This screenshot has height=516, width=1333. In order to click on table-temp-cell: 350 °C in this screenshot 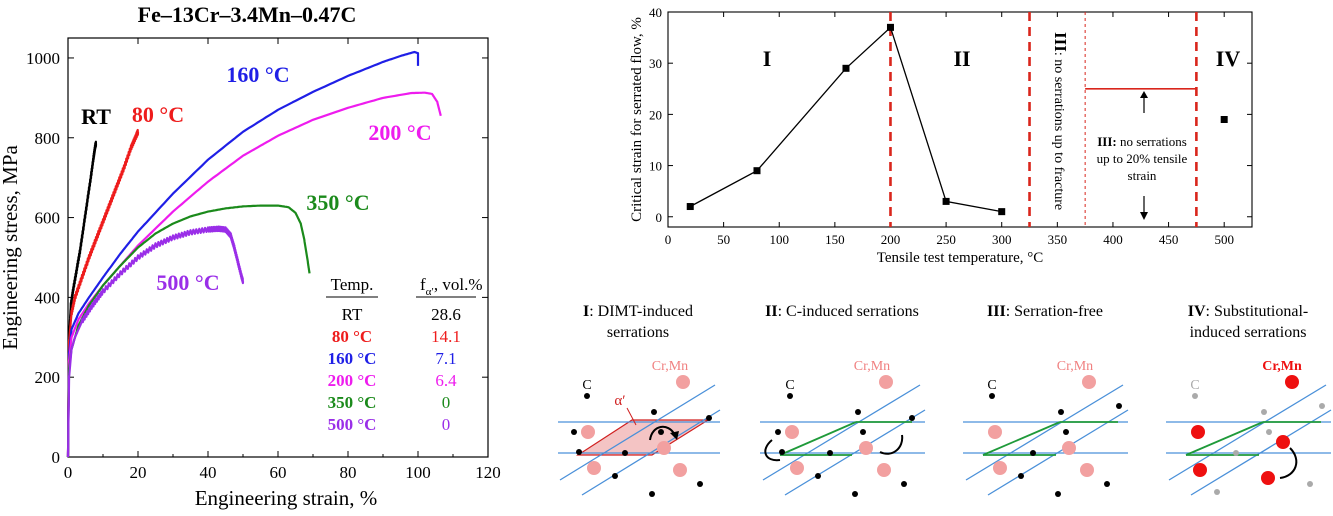, I will do `click(352, 402)`.